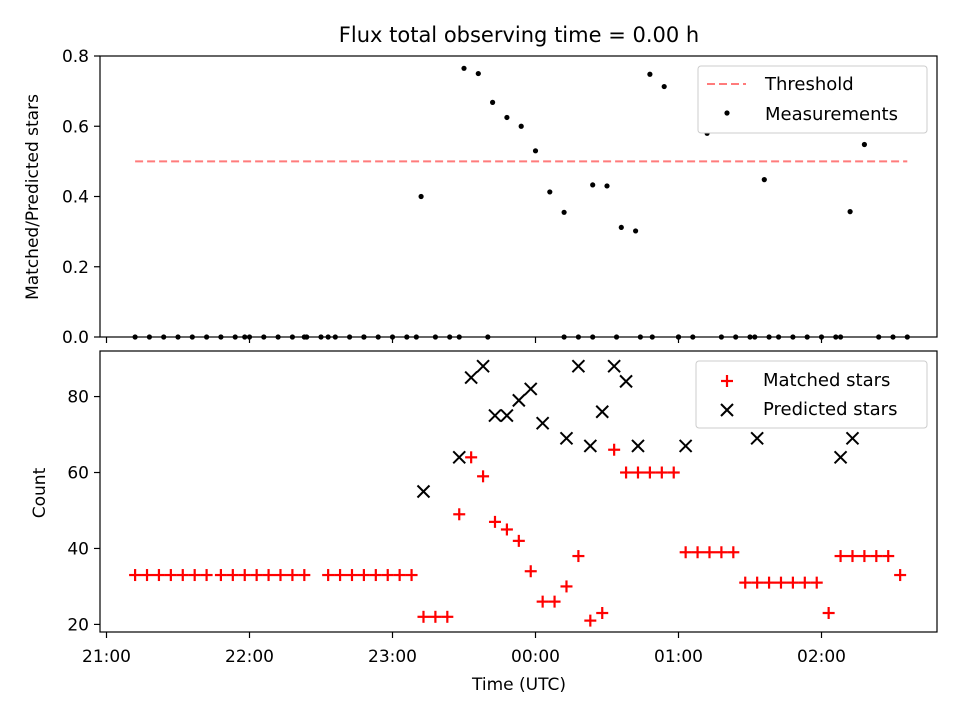 Image resolution: width=960 pixels, height=720 pixels. What do you see at coordinates (249, 657) in the screenshot?
I see `xtick-label: 22:00` at bounding box center [249, 657].